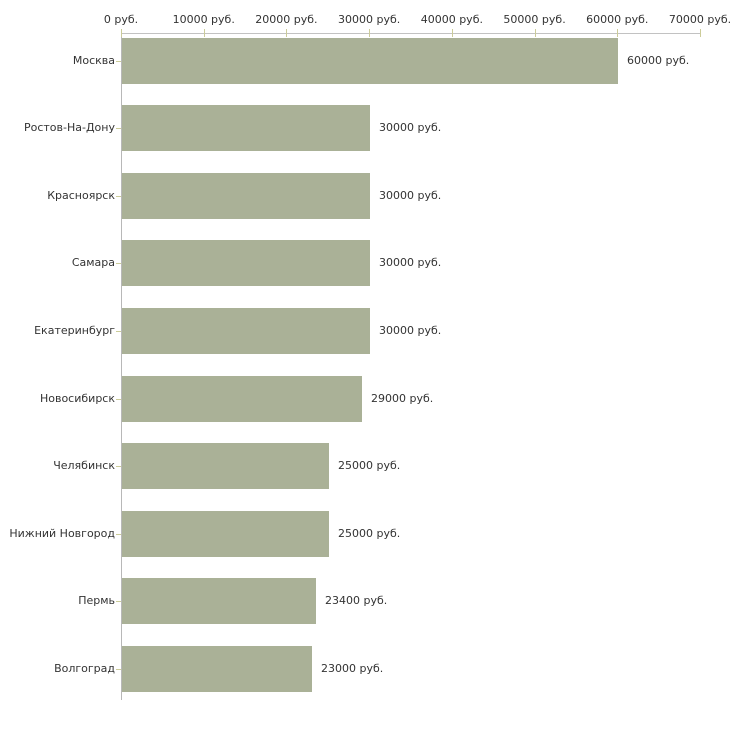 This screenshot has height=730, width=730. What do you see at coordinates (93, 262) in the screenshot?
I see `category-label: Самара` at bounding box center [93, 262].